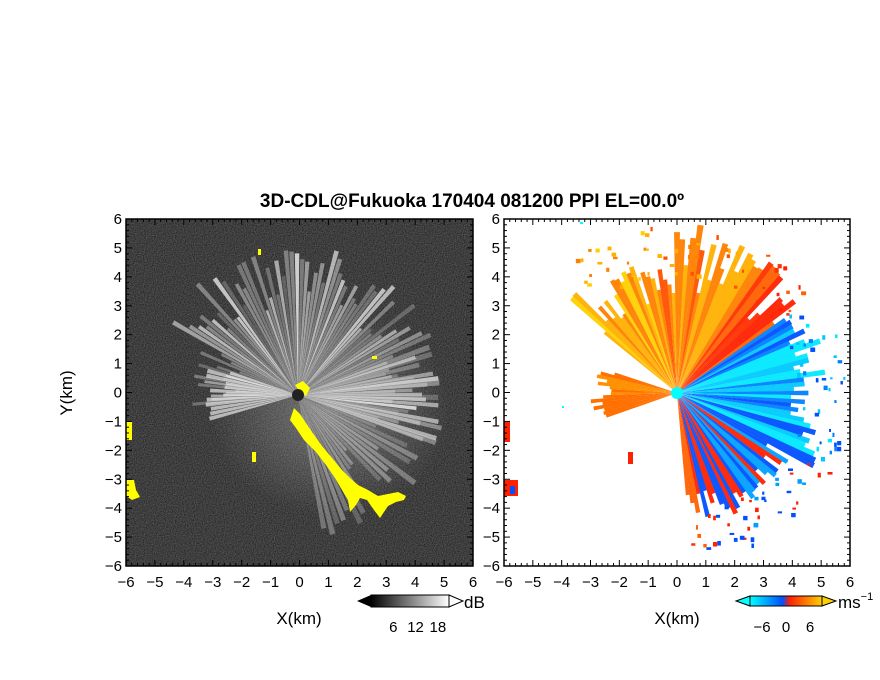 The width and height of the screenshot is (880, 680). Describe the element at coordinates (561, 582) in the screenshot. I see `velocity-xtick-label: −4` at that location.